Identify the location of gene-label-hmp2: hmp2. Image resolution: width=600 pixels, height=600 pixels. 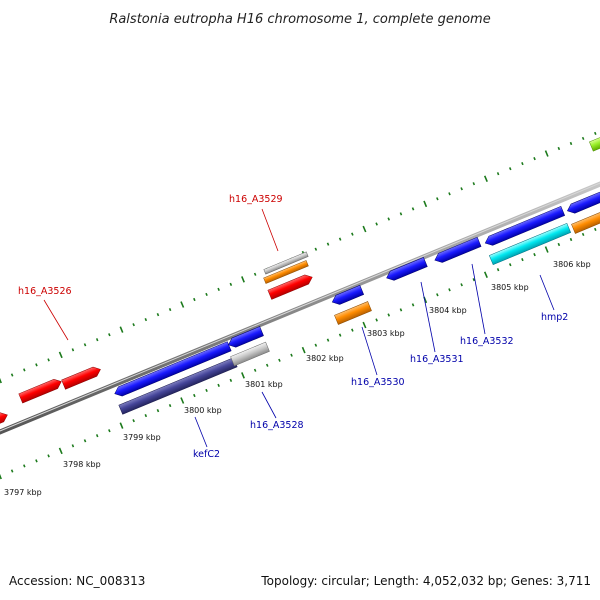
(554, 317).